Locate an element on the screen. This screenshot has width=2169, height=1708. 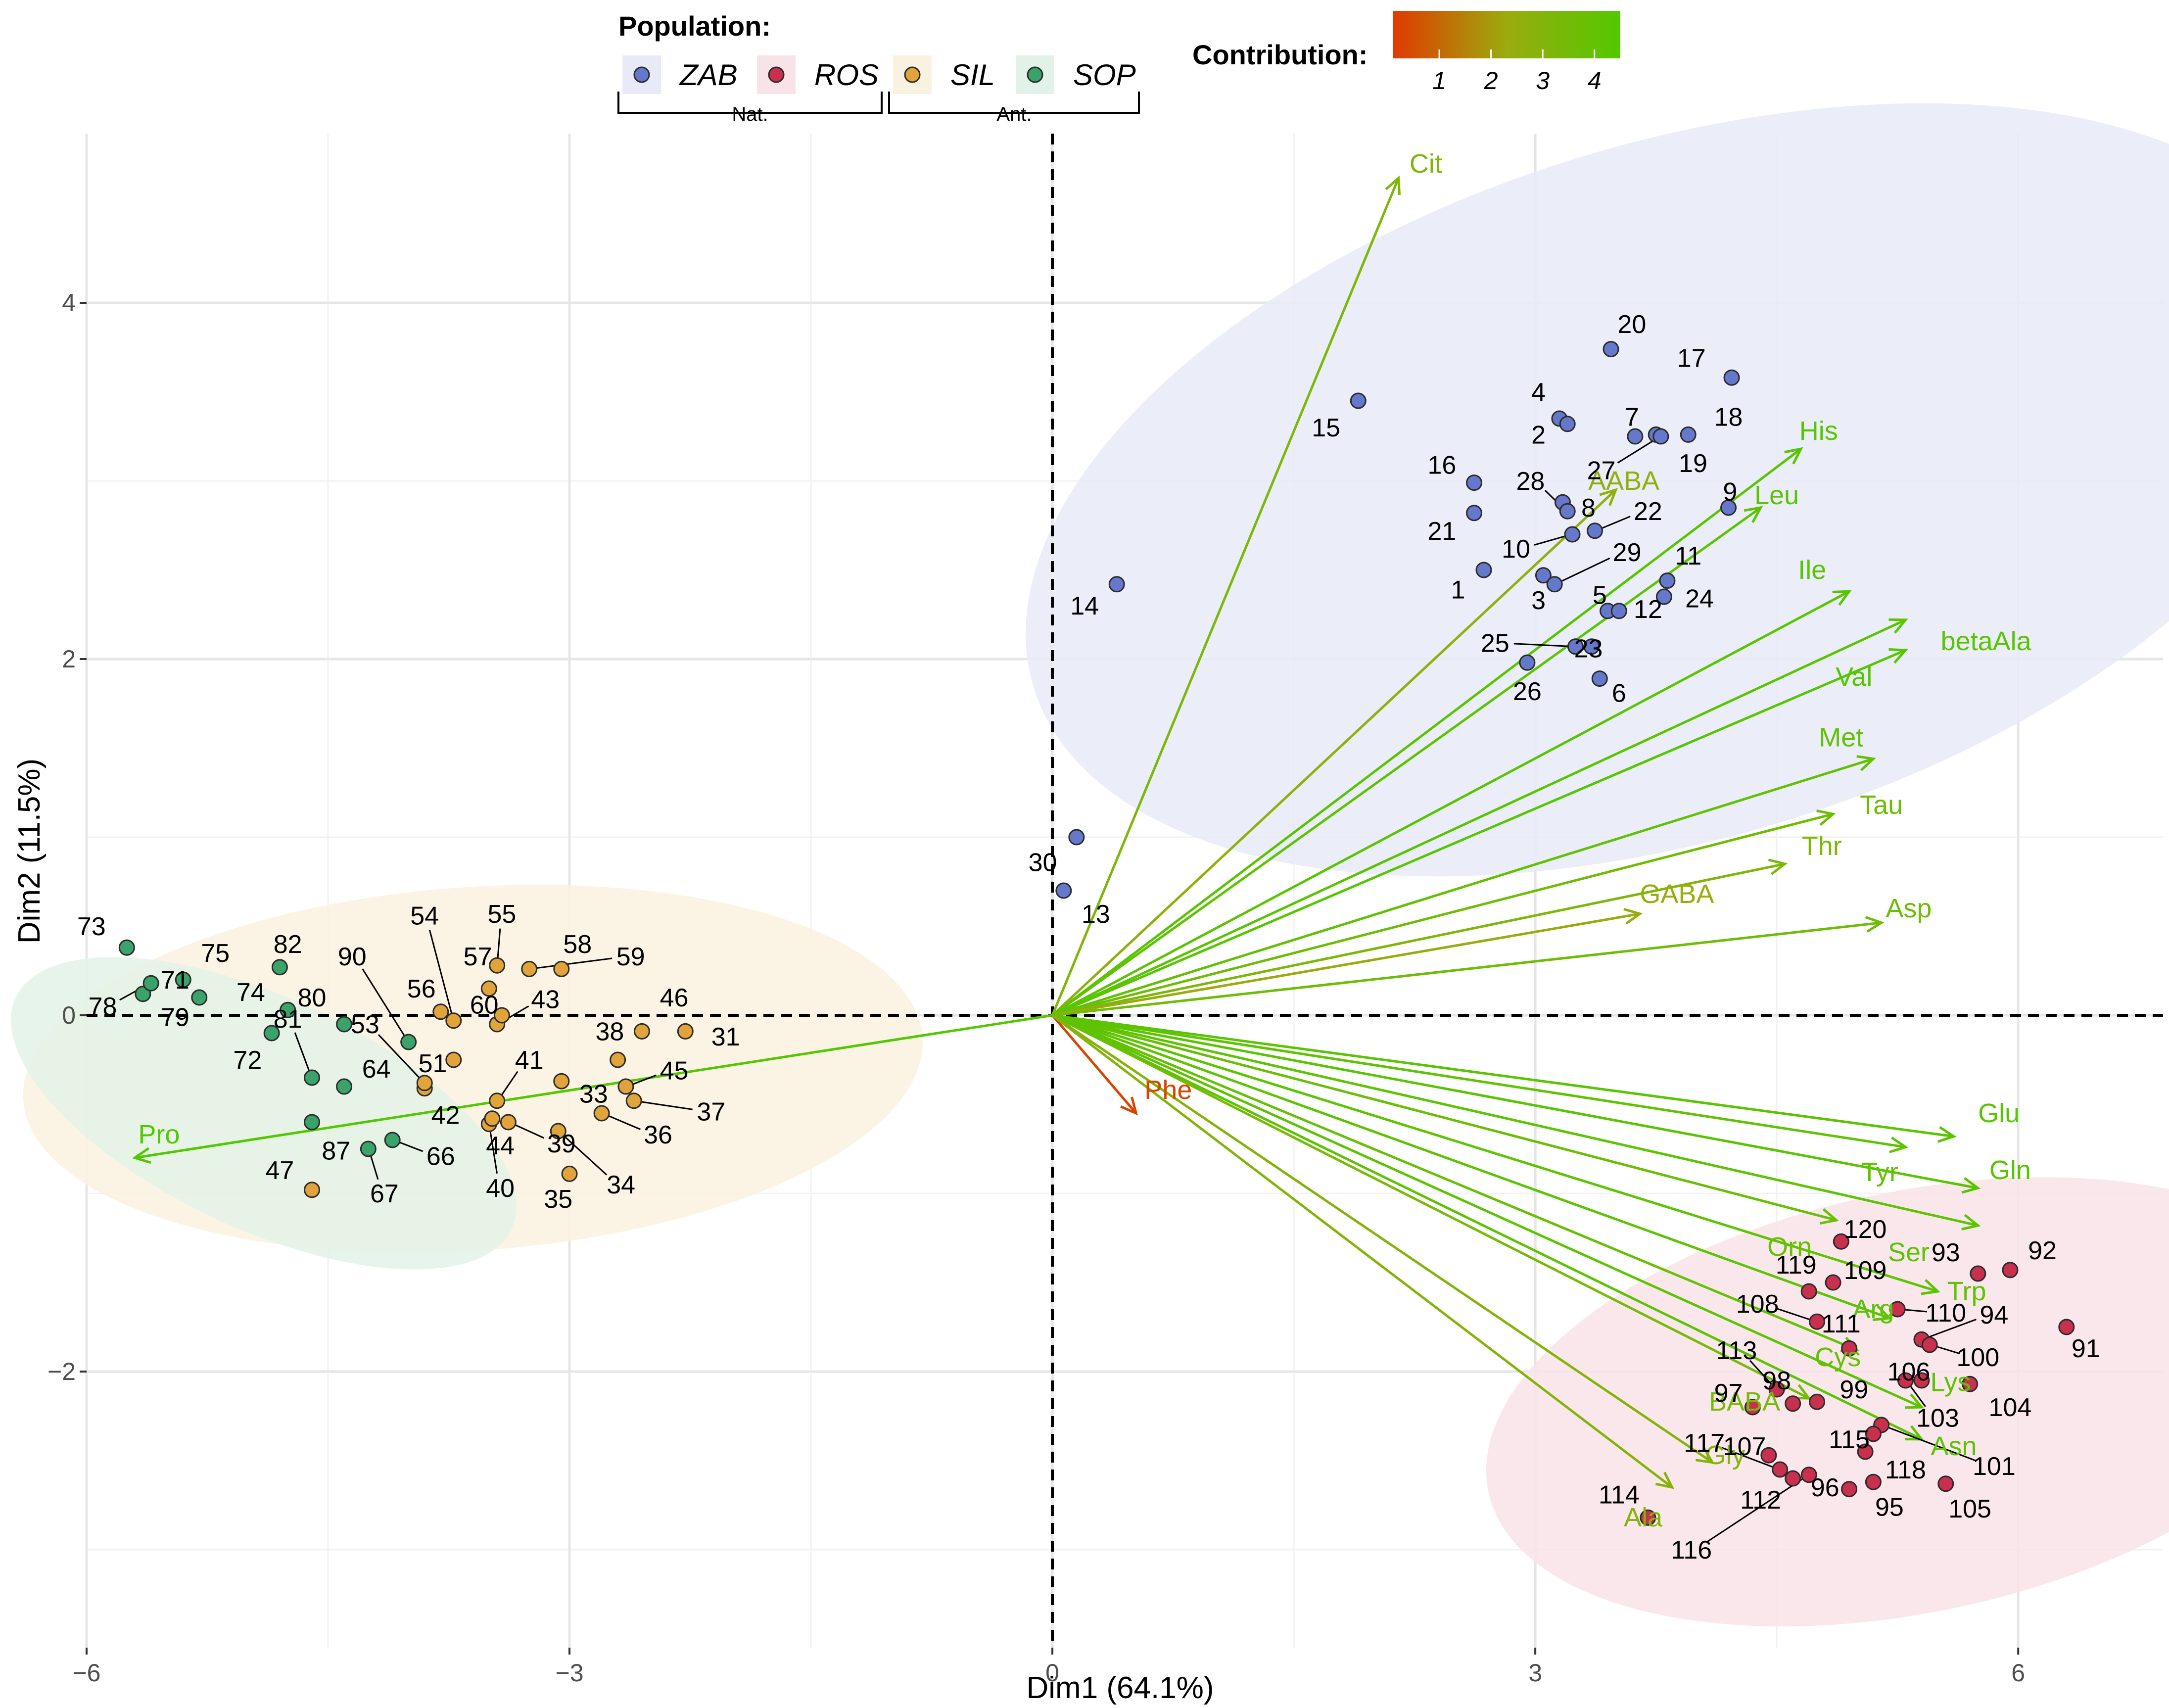
point-label-18: 18 is located at coordinates (1728, 417).